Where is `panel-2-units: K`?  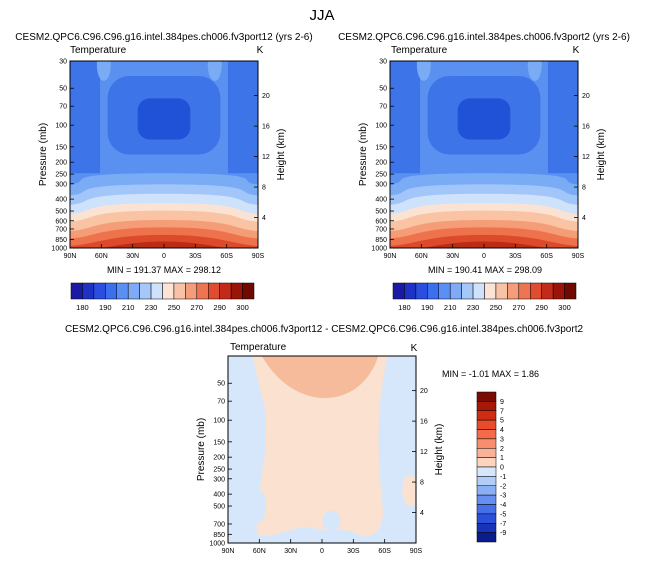
panel-2-units: K is located at coordinates (576, 50).